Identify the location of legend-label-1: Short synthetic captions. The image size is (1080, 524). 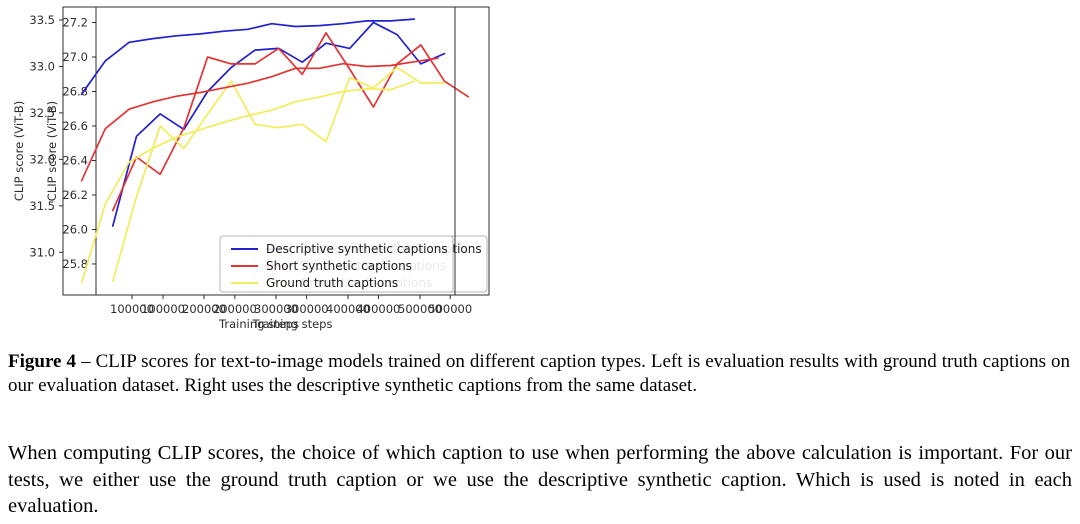
(339, 266).